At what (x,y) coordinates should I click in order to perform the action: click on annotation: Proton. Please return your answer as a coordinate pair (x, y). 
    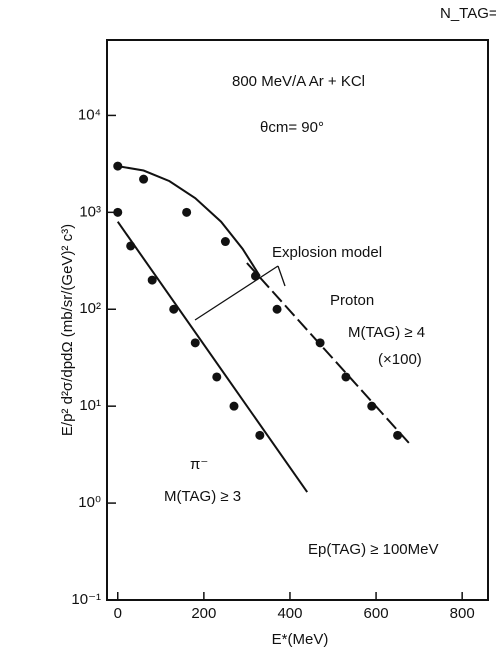
    Looking at the image, I should click on (352, 300).